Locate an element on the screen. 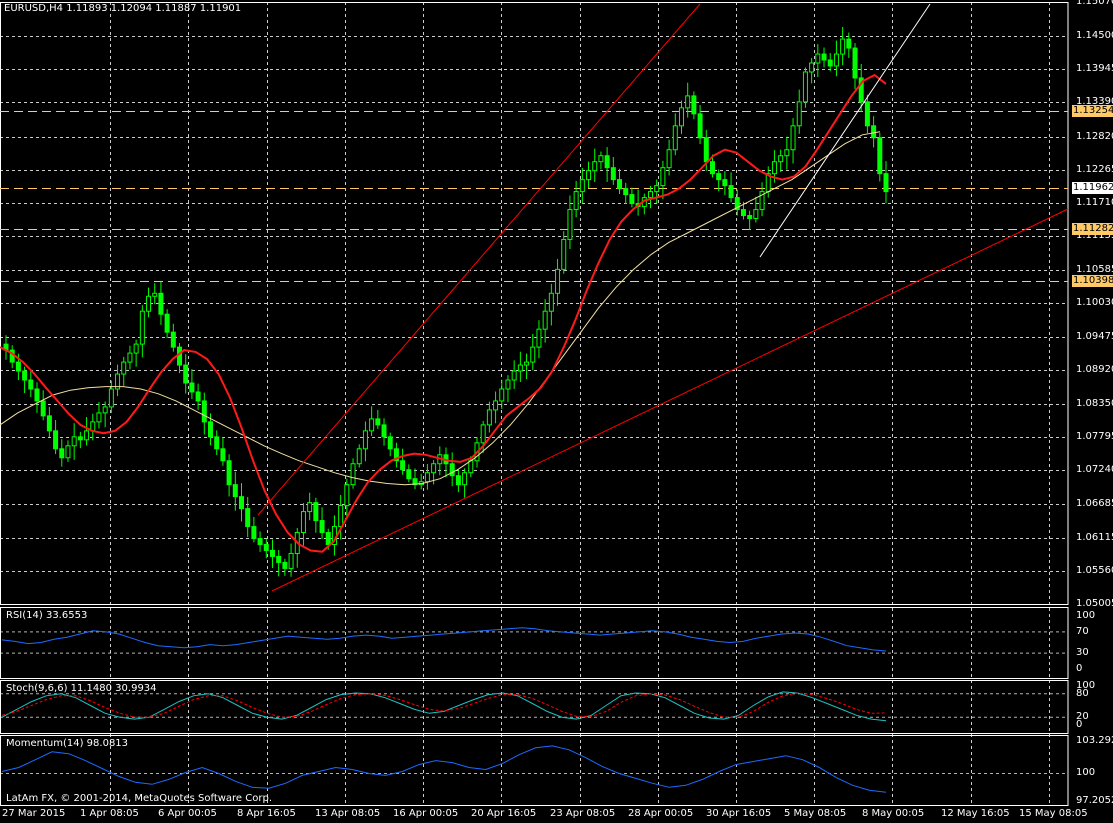  x-tick-label: 23 Apr 08:05 is located at coordinates (583, 813).